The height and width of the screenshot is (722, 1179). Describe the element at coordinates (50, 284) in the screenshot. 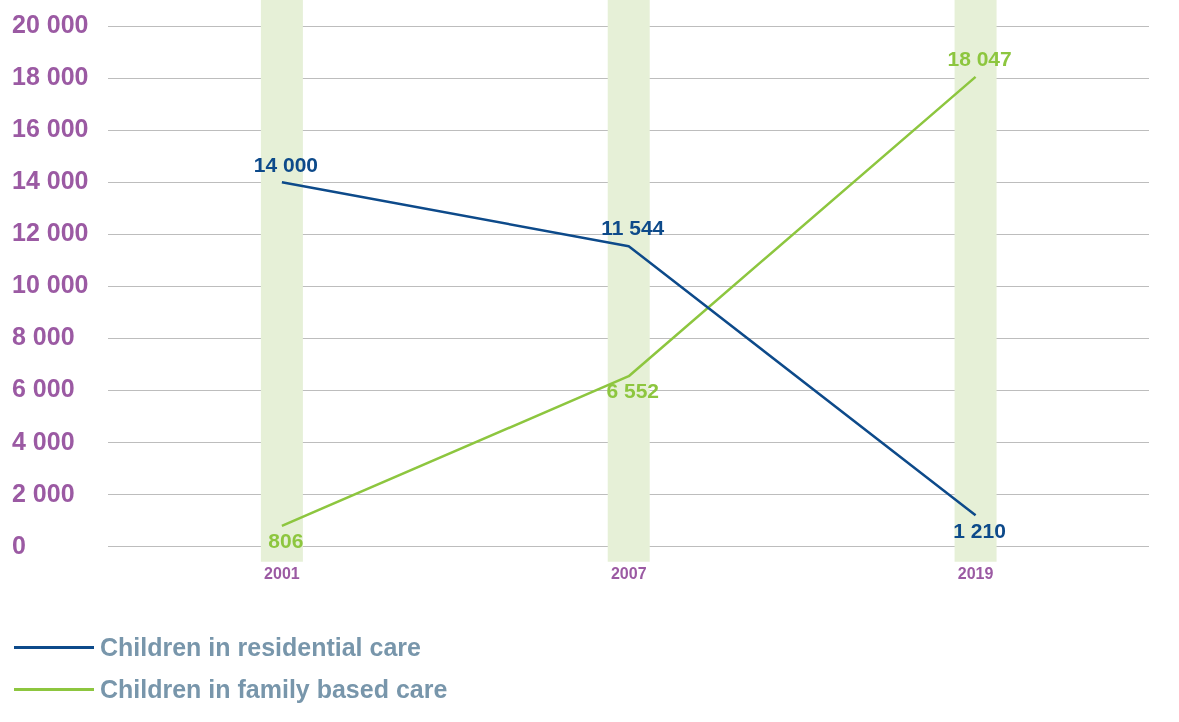

I see `y-tick-label: 10 000` at that location.